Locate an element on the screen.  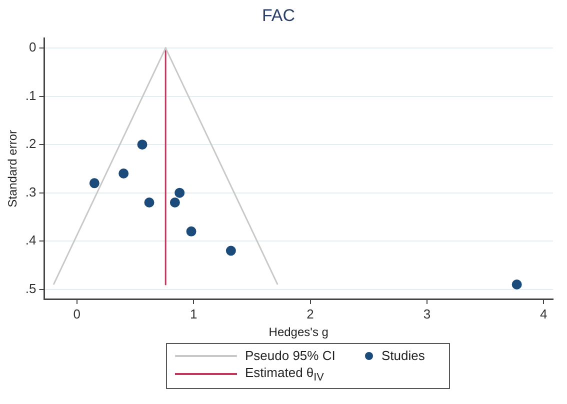
legend-label: Studies is located at coordinates (403, 355).